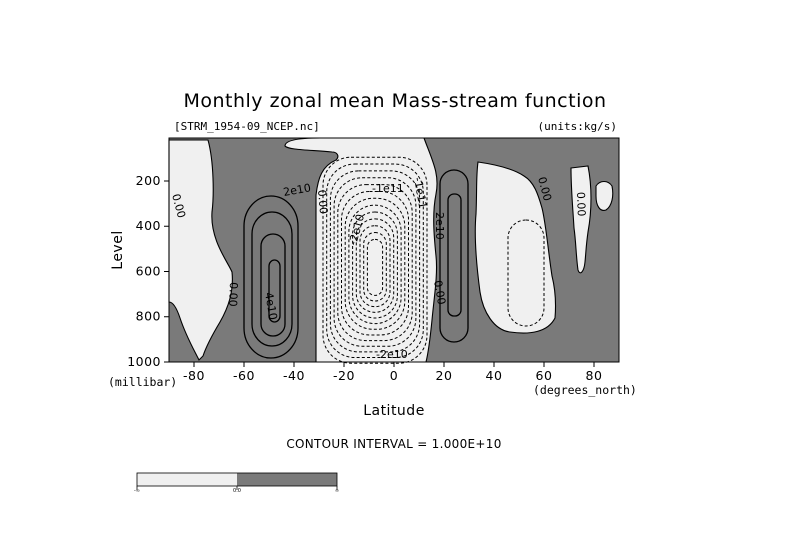  Describe the element at coordinates (233, 294) in the screenshot. I see `contour-label-zero-4: 0.00` at that location.